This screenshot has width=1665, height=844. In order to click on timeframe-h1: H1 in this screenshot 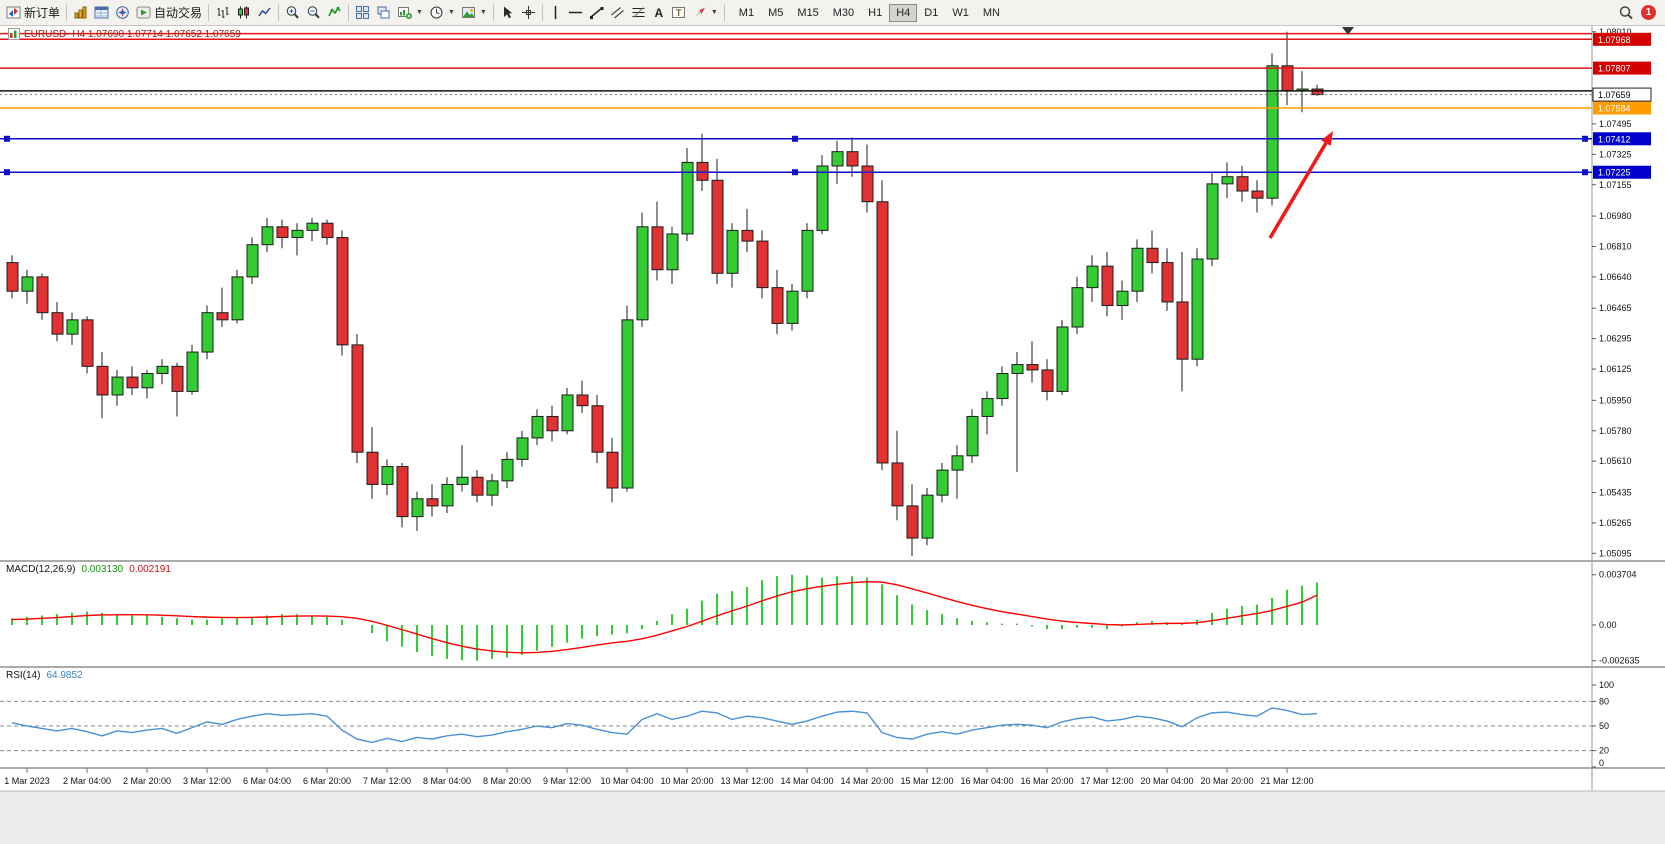, I will do `click(875, 12)`.